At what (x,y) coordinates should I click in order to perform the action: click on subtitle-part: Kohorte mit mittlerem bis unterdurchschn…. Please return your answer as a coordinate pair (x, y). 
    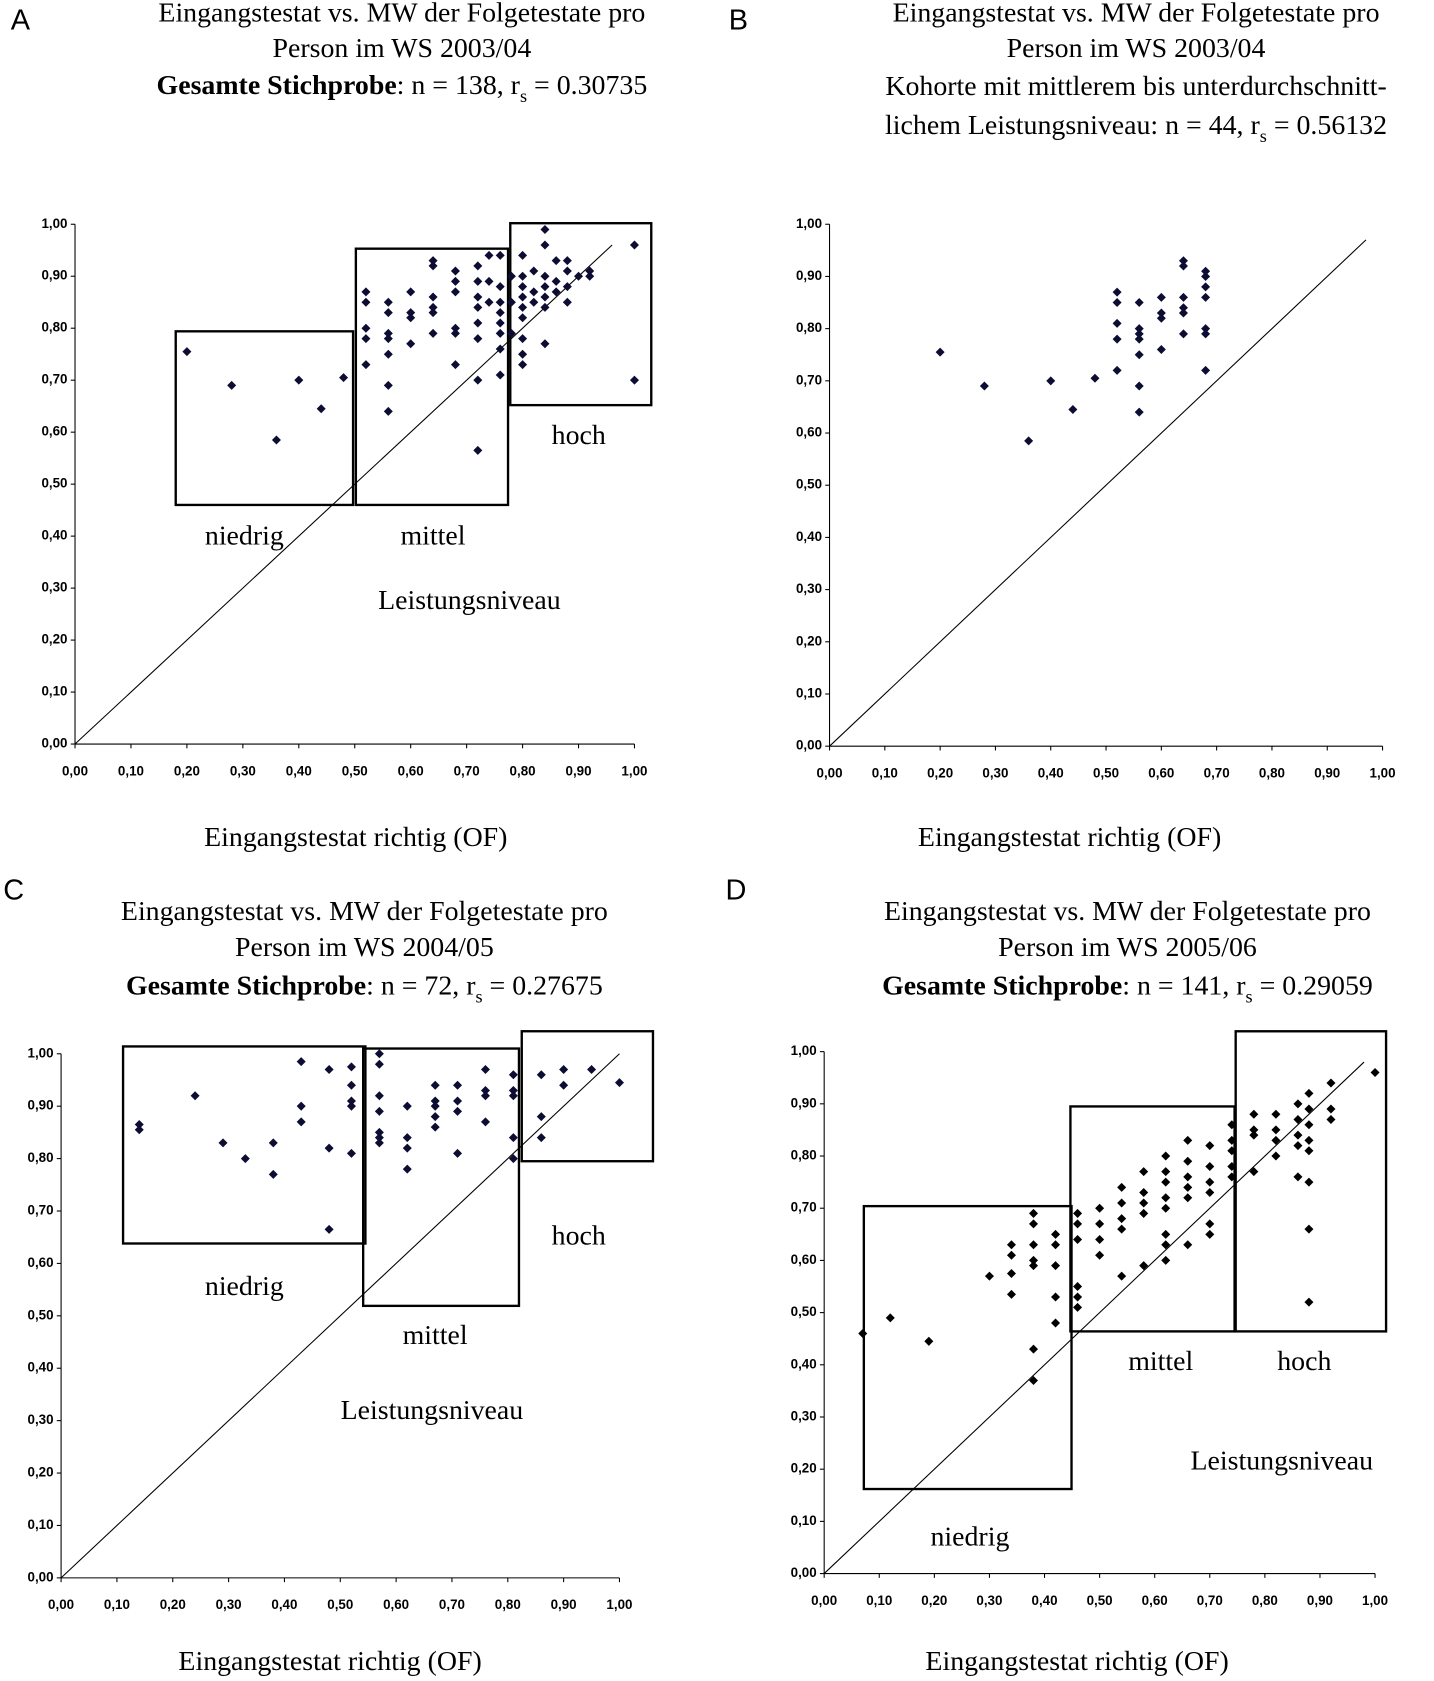
    Looking at the image, I should click on (1135, 87).